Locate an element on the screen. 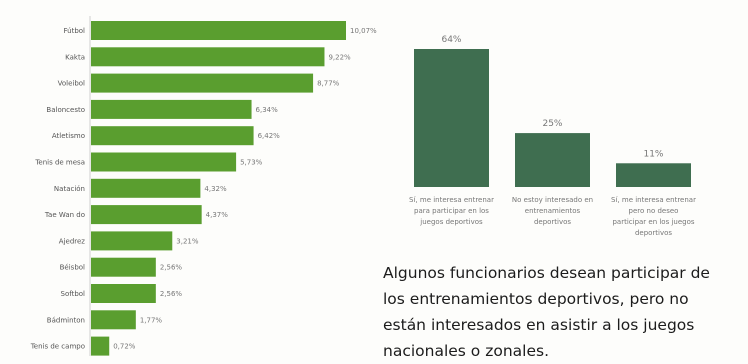 The height and width of the screenshot is (364, 748). category-label: Natación is located at coordinates (69, 189).